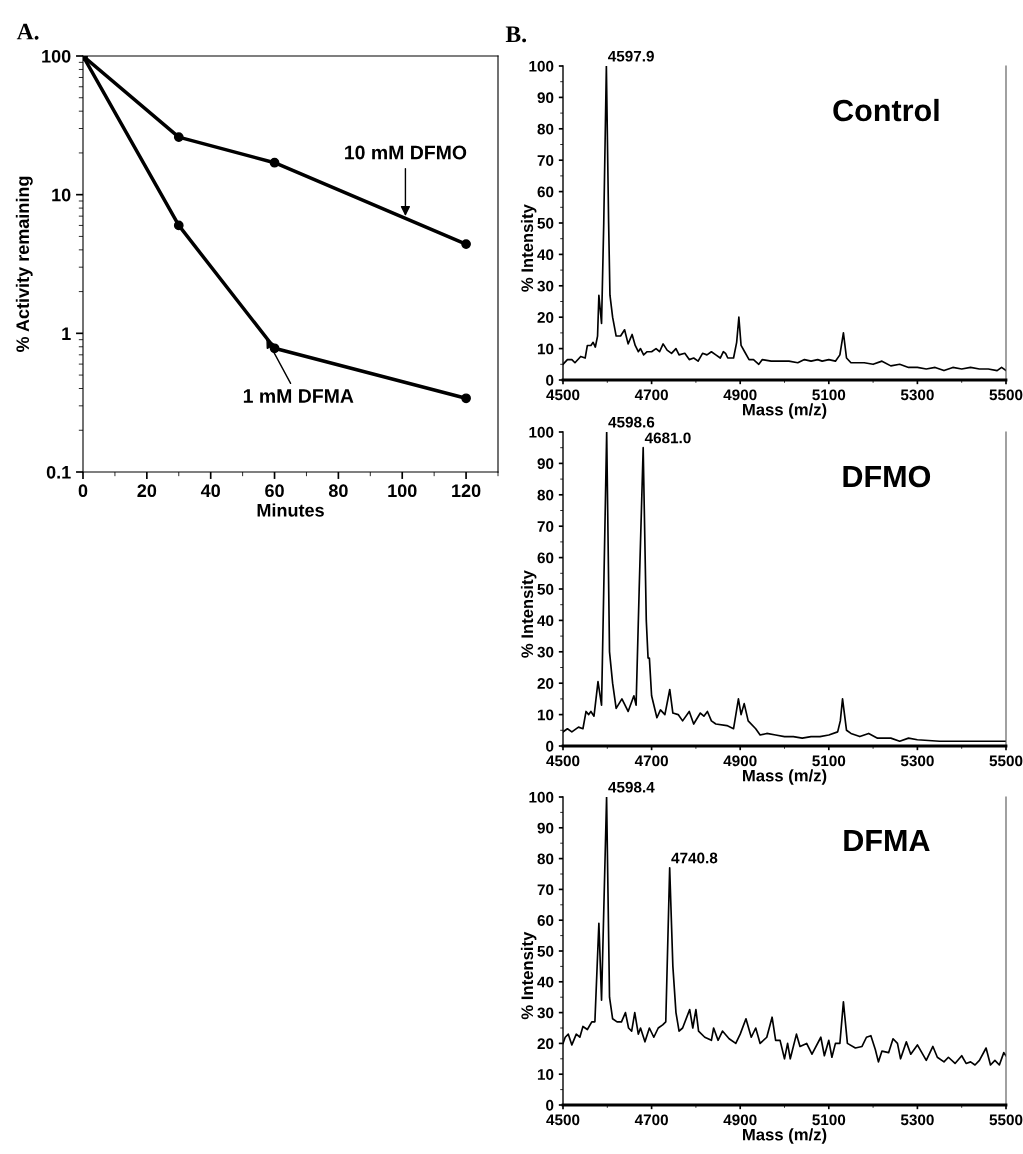 The image size is (1023, 1154). What do you see at coordinates (784, 587) in the screenshot?
I see `line-series` at bounding box center [784, 587].